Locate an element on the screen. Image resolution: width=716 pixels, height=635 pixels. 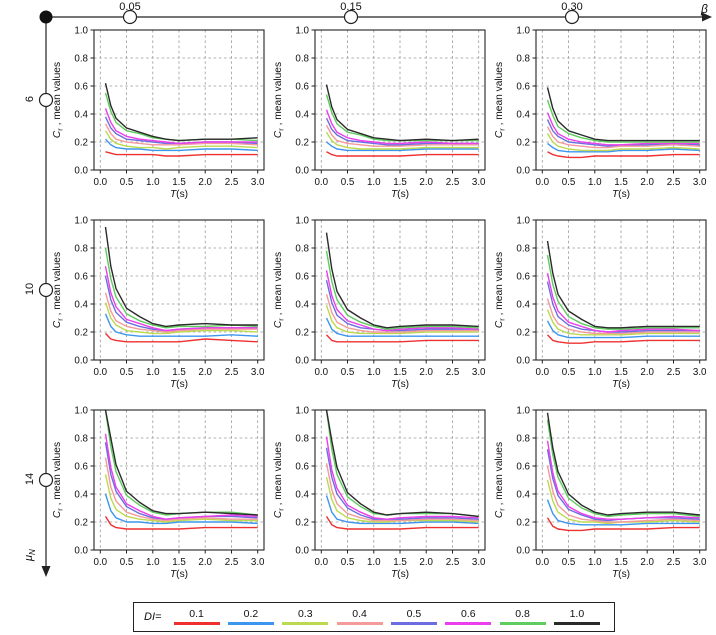
legend-item: 0.2 is located at coordinates (251, 617).